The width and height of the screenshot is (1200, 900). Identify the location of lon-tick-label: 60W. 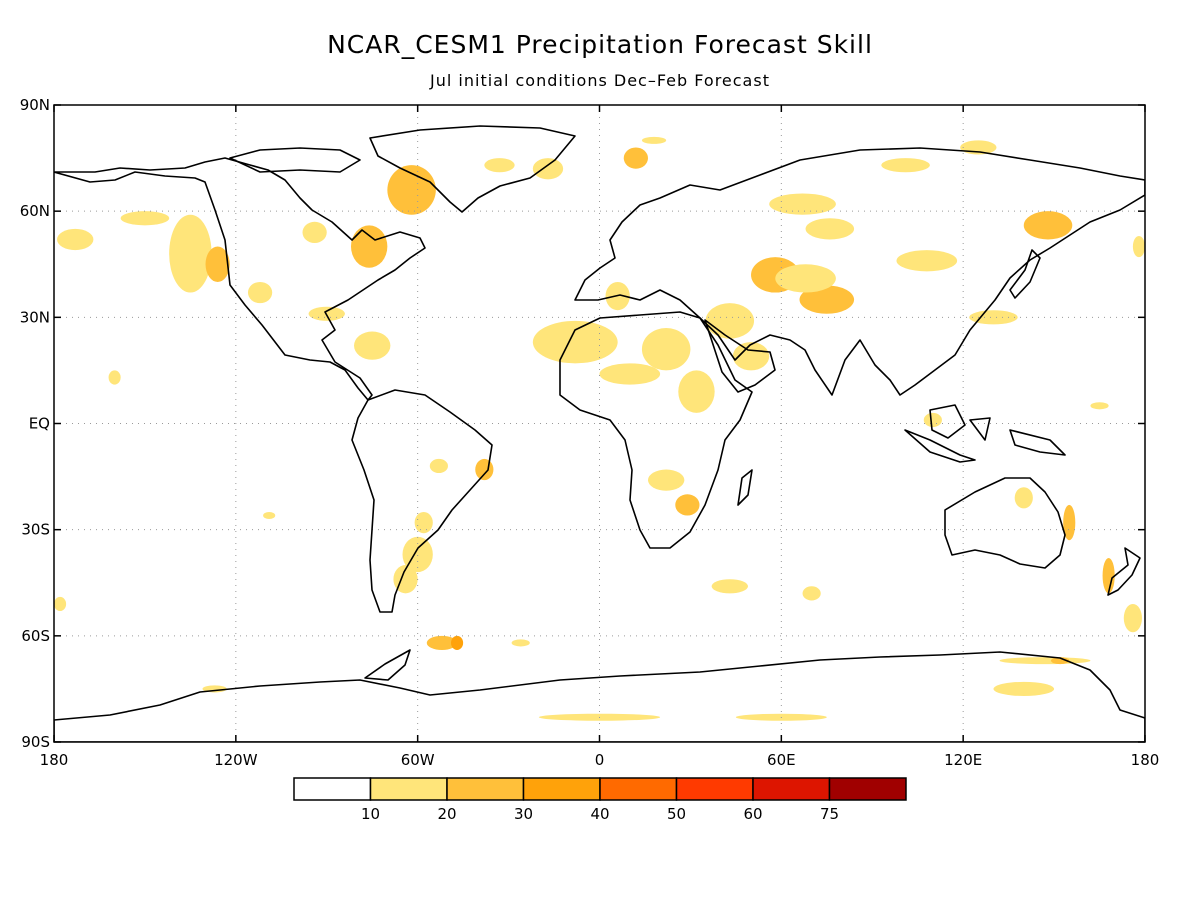
(418, 760).